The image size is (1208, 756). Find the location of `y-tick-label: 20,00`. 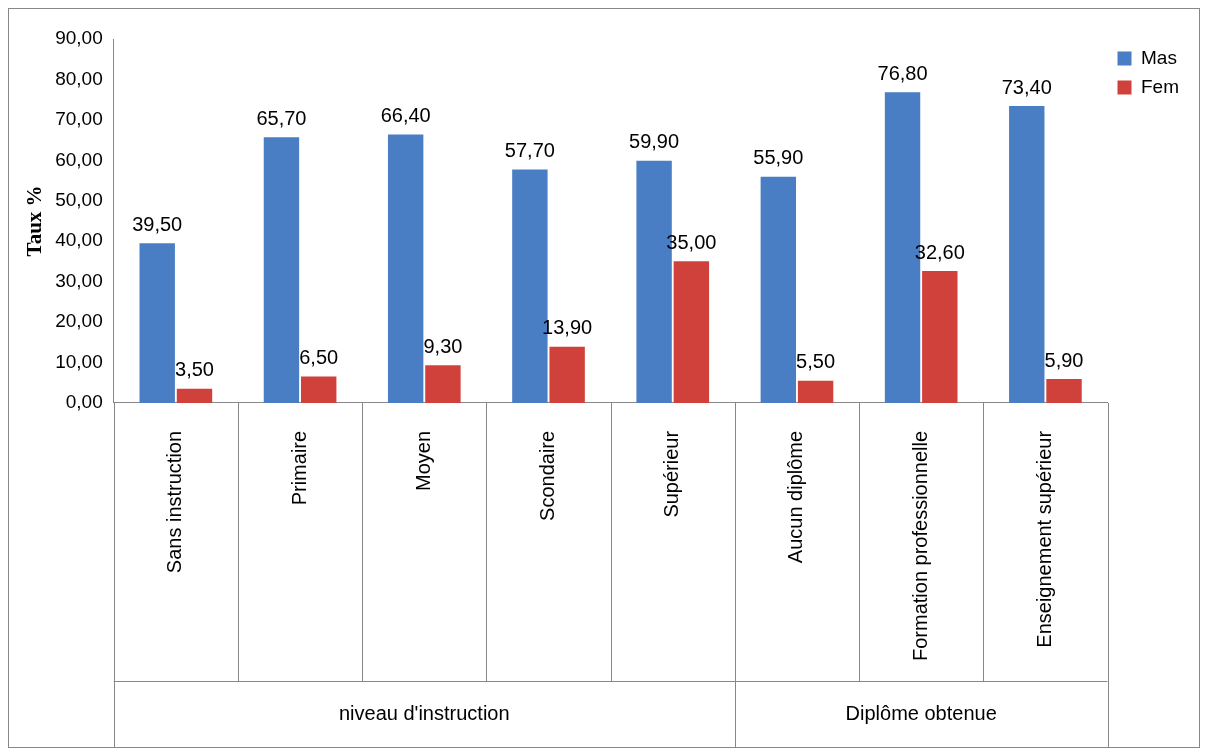

y-tick-label: 20,00 is located at coordinates (79, 321).